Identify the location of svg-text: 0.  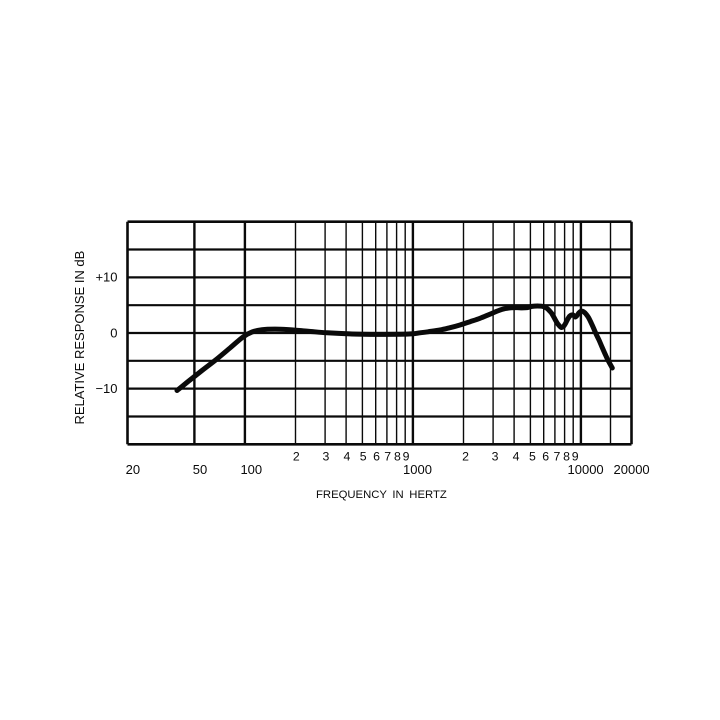
(113, 332).